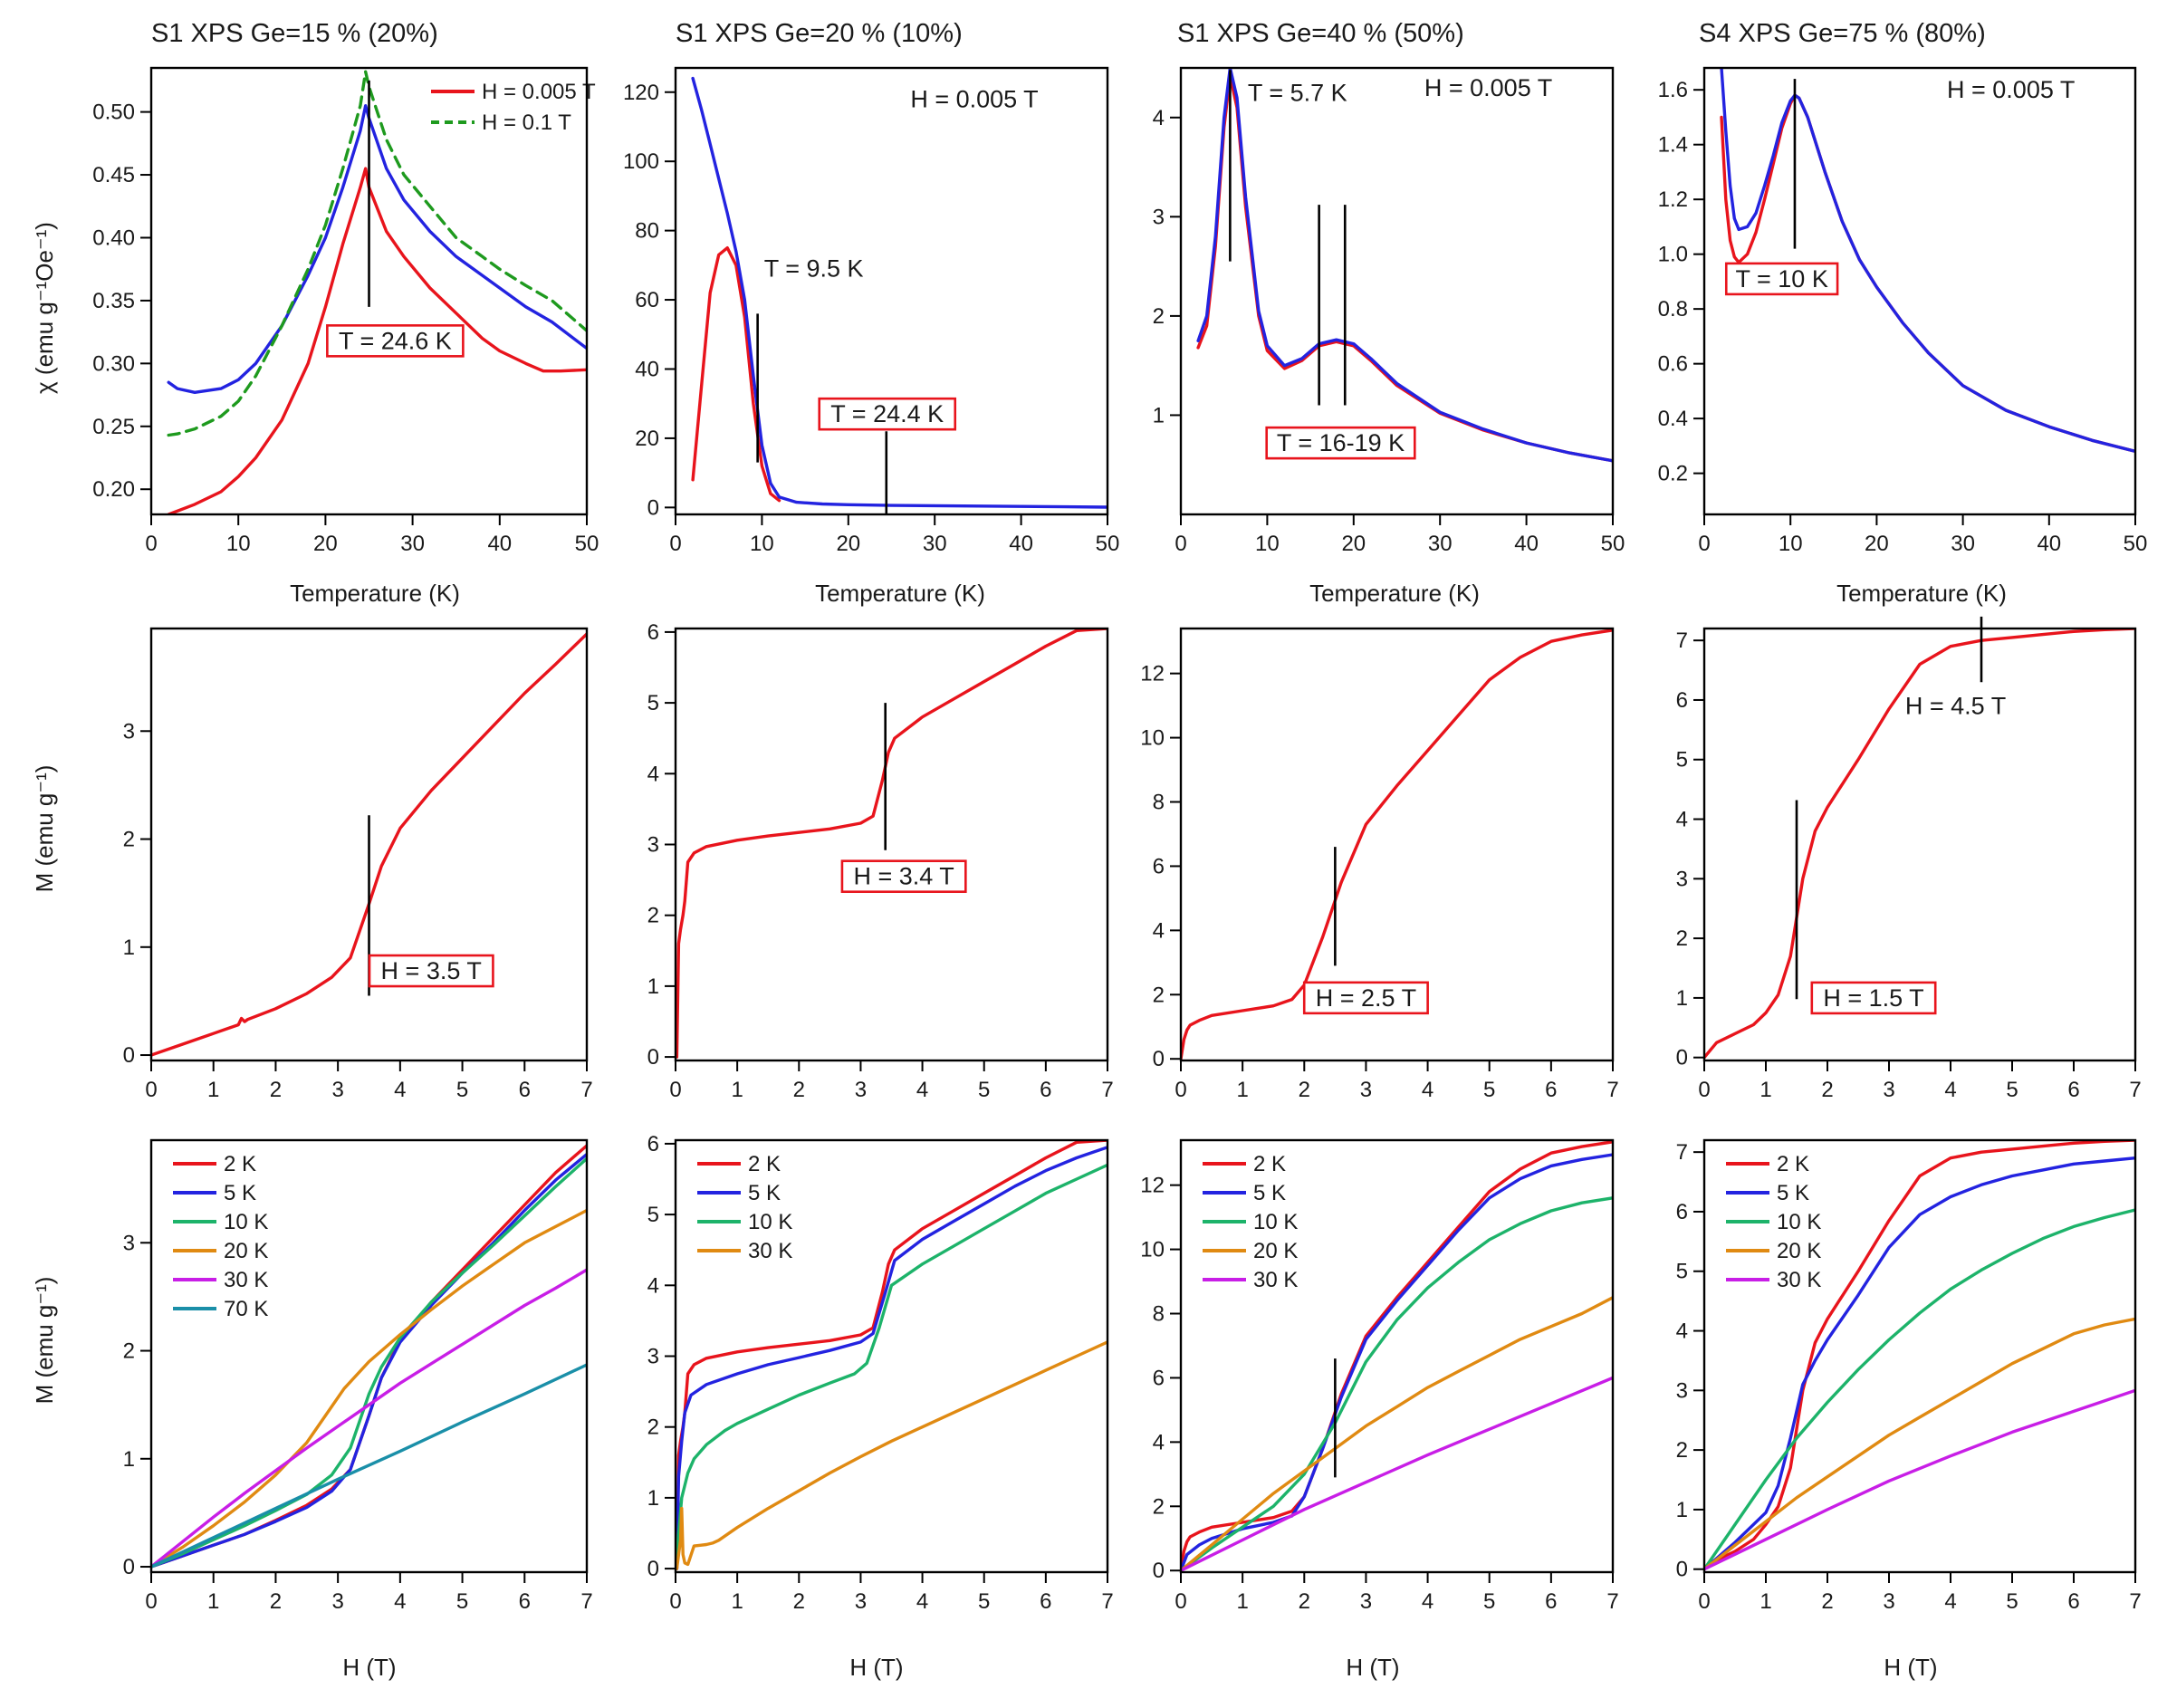 This screenshot has width=2167, height=1708. What do you see at coordinates (1159, 1506) in the screenshot?
I see `y-tick-label: 2` at bounding box center [1159, 1506].